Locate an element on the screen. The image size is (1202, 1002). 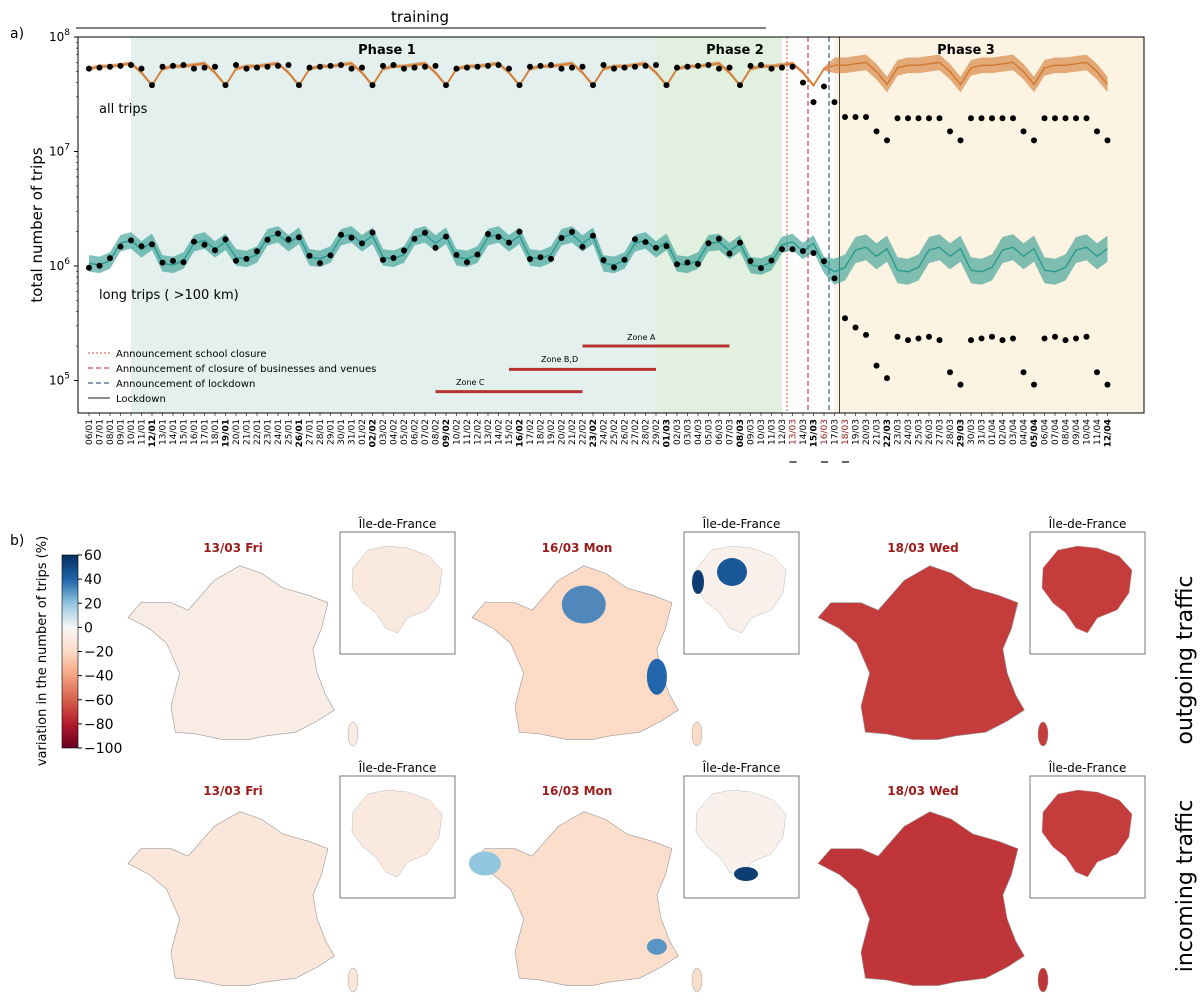
x-tick-label: 09/01 is located at coordinates (122, 432).